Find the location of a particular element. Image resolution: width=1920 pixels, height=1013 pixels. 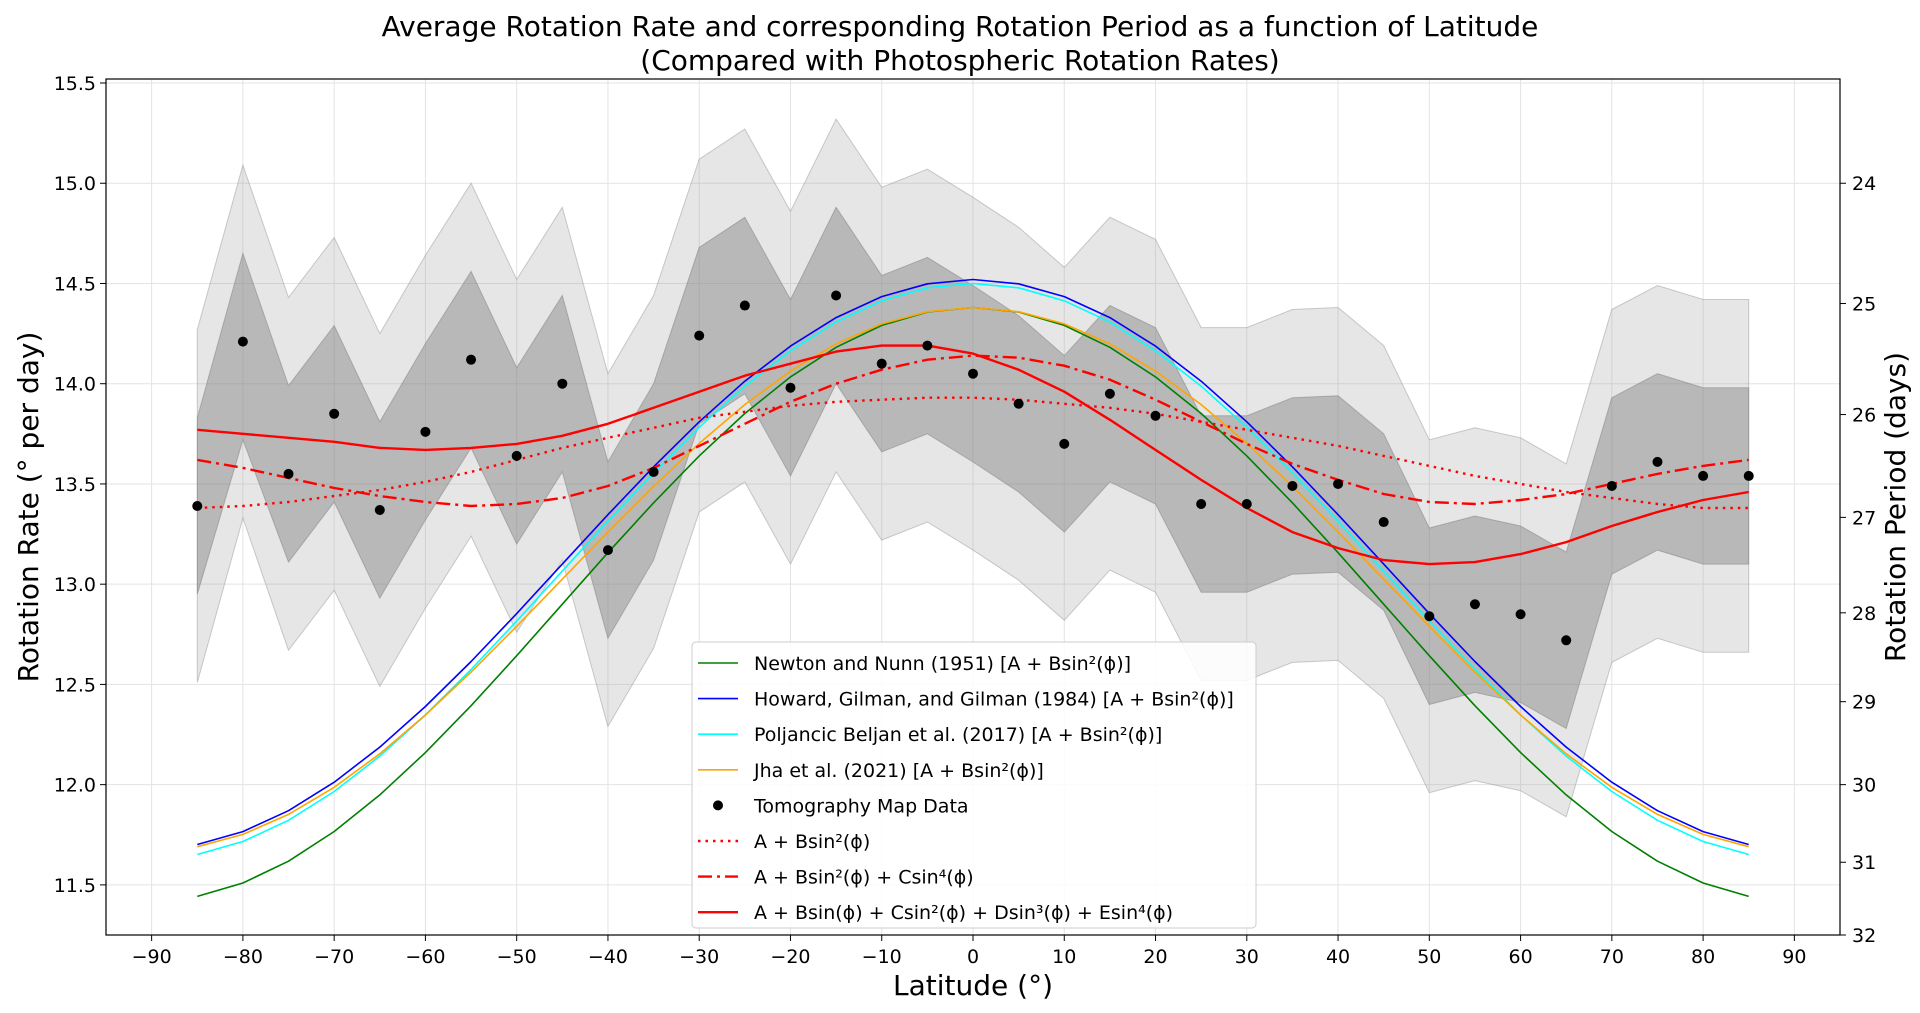

x-tick-label: −90 is located at coordinates (152, 957).